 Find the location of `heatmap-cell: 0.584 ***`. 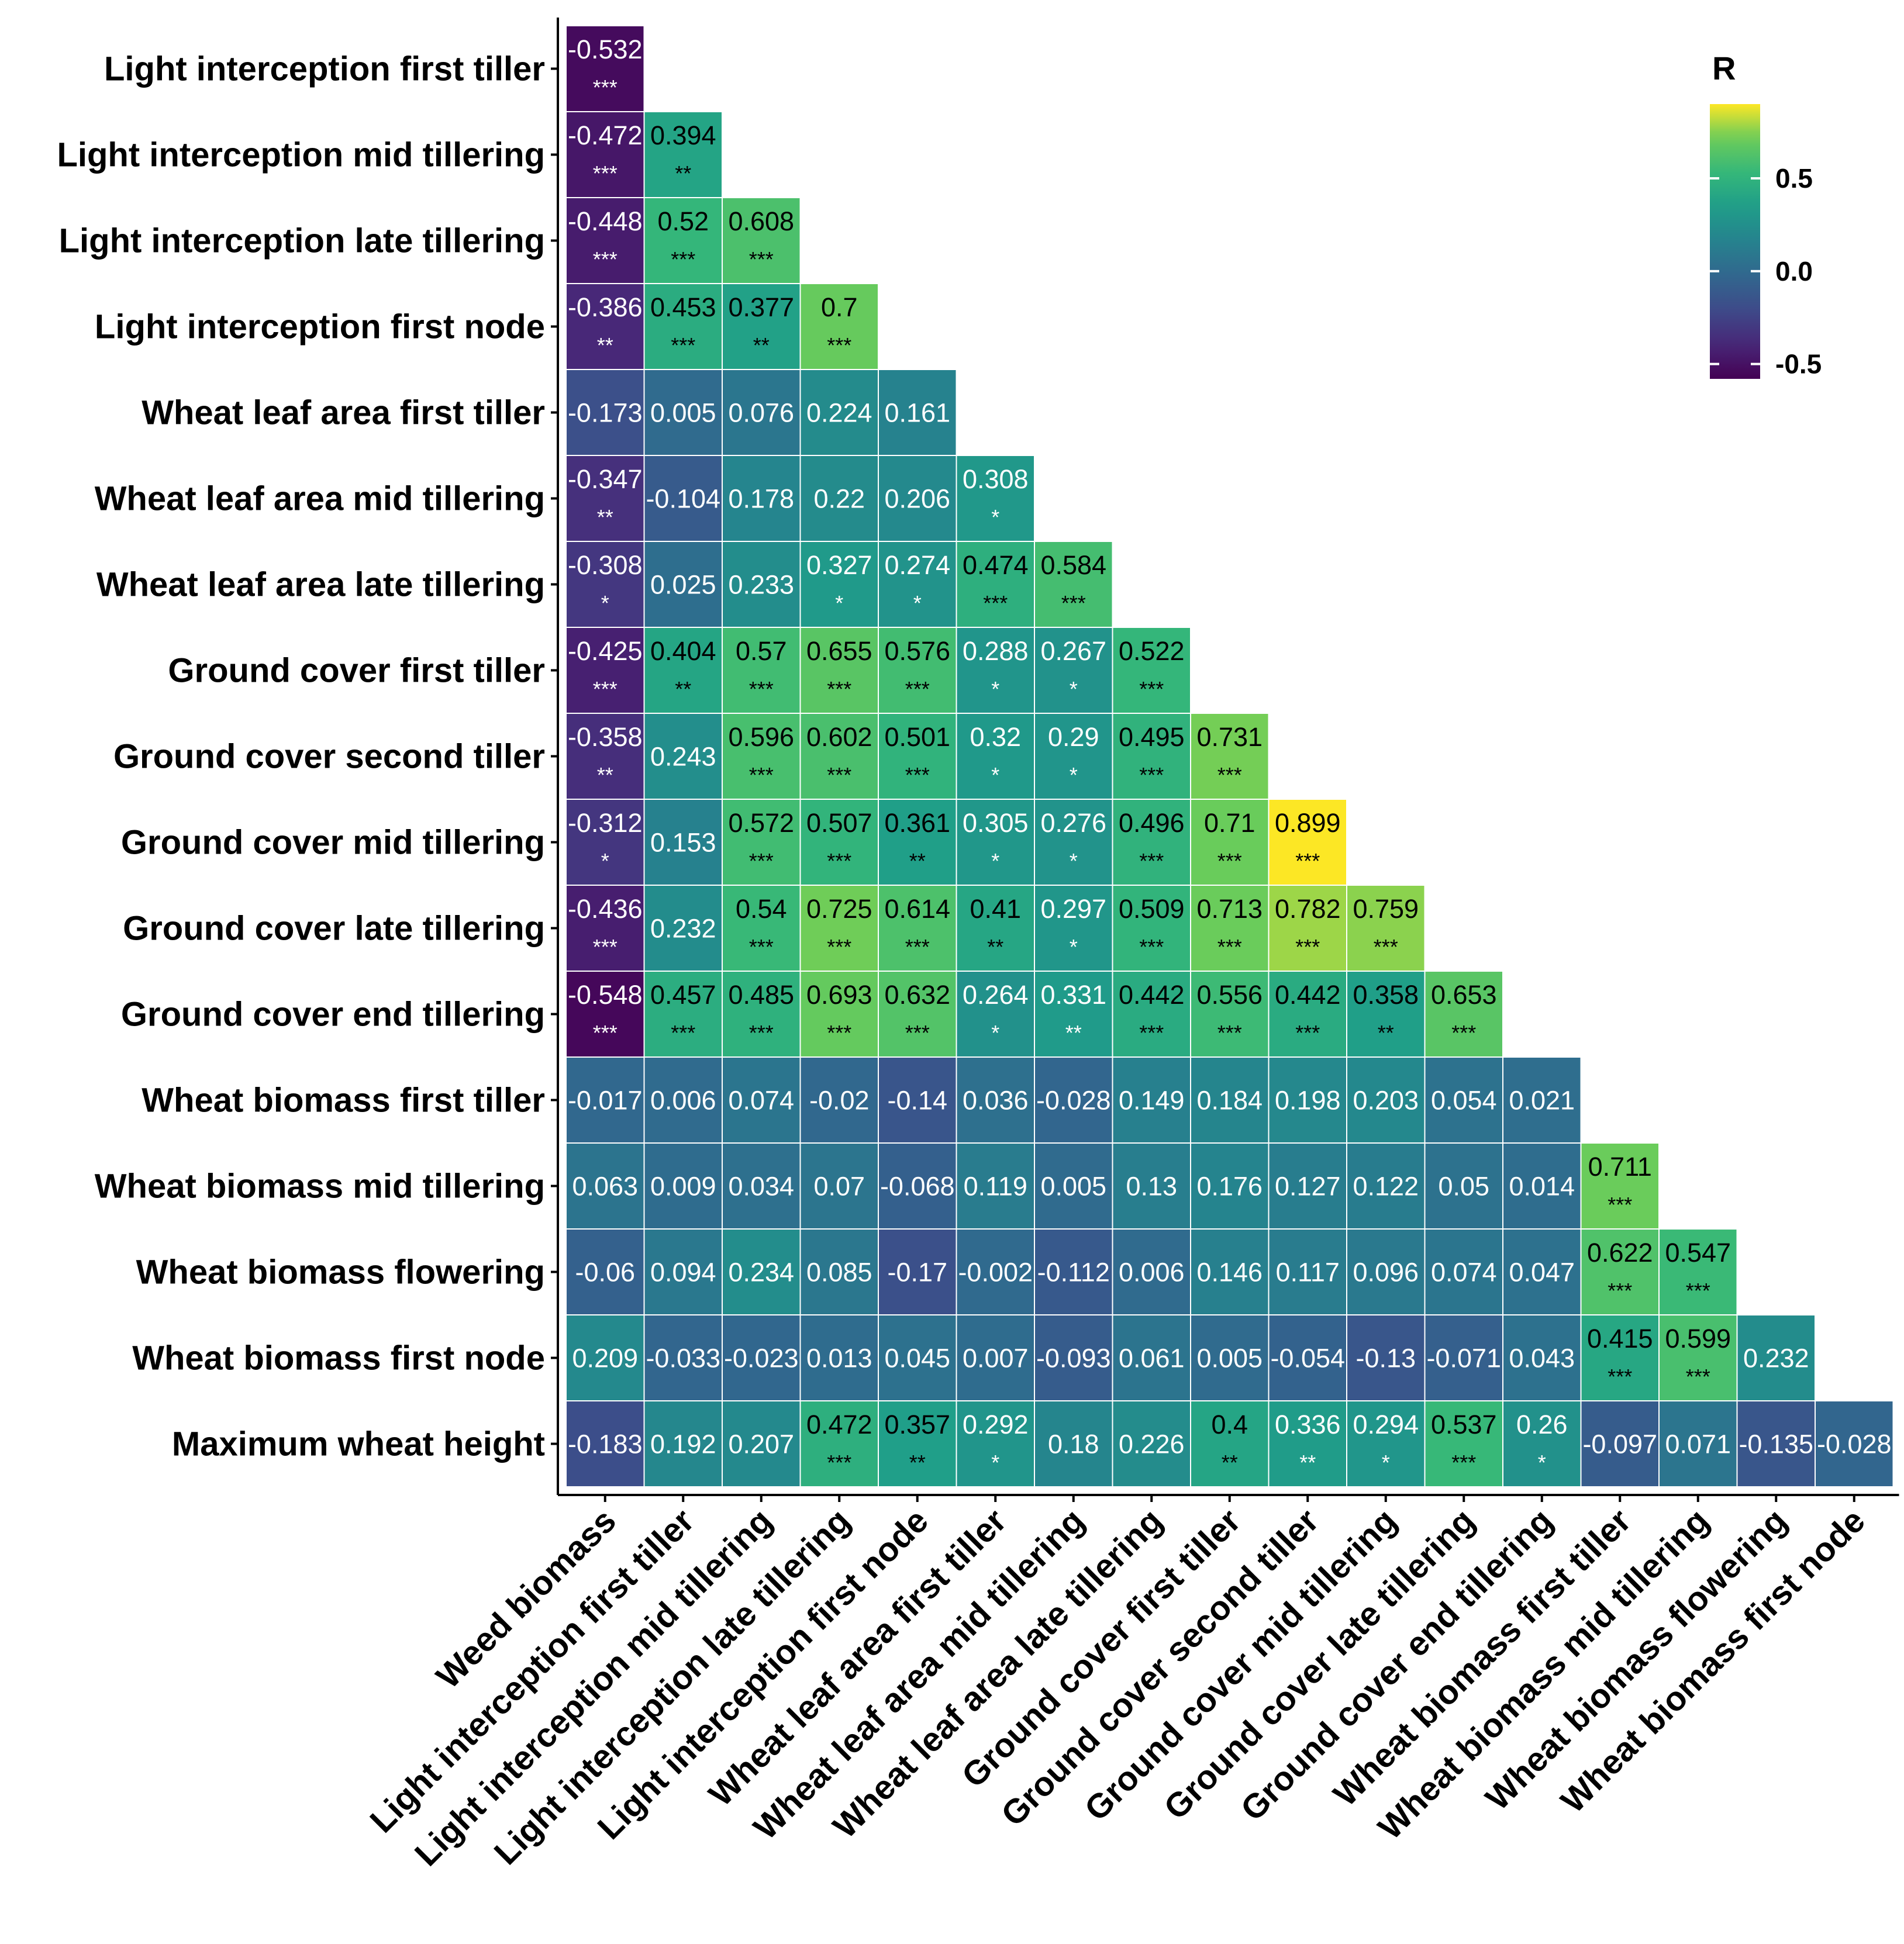

heatmap-cell: 0.584 *** is located at coordinates (1073, 584).